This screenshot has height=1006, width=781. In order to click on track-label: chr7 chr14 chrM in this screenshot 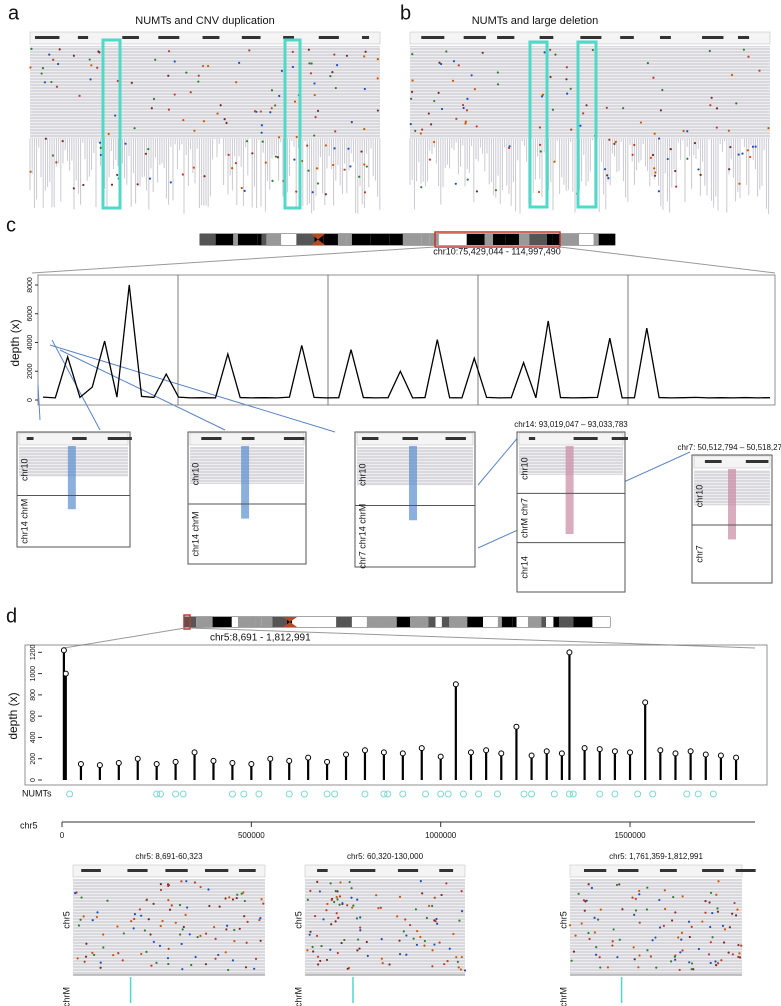, I will do `click(362, 536)`.